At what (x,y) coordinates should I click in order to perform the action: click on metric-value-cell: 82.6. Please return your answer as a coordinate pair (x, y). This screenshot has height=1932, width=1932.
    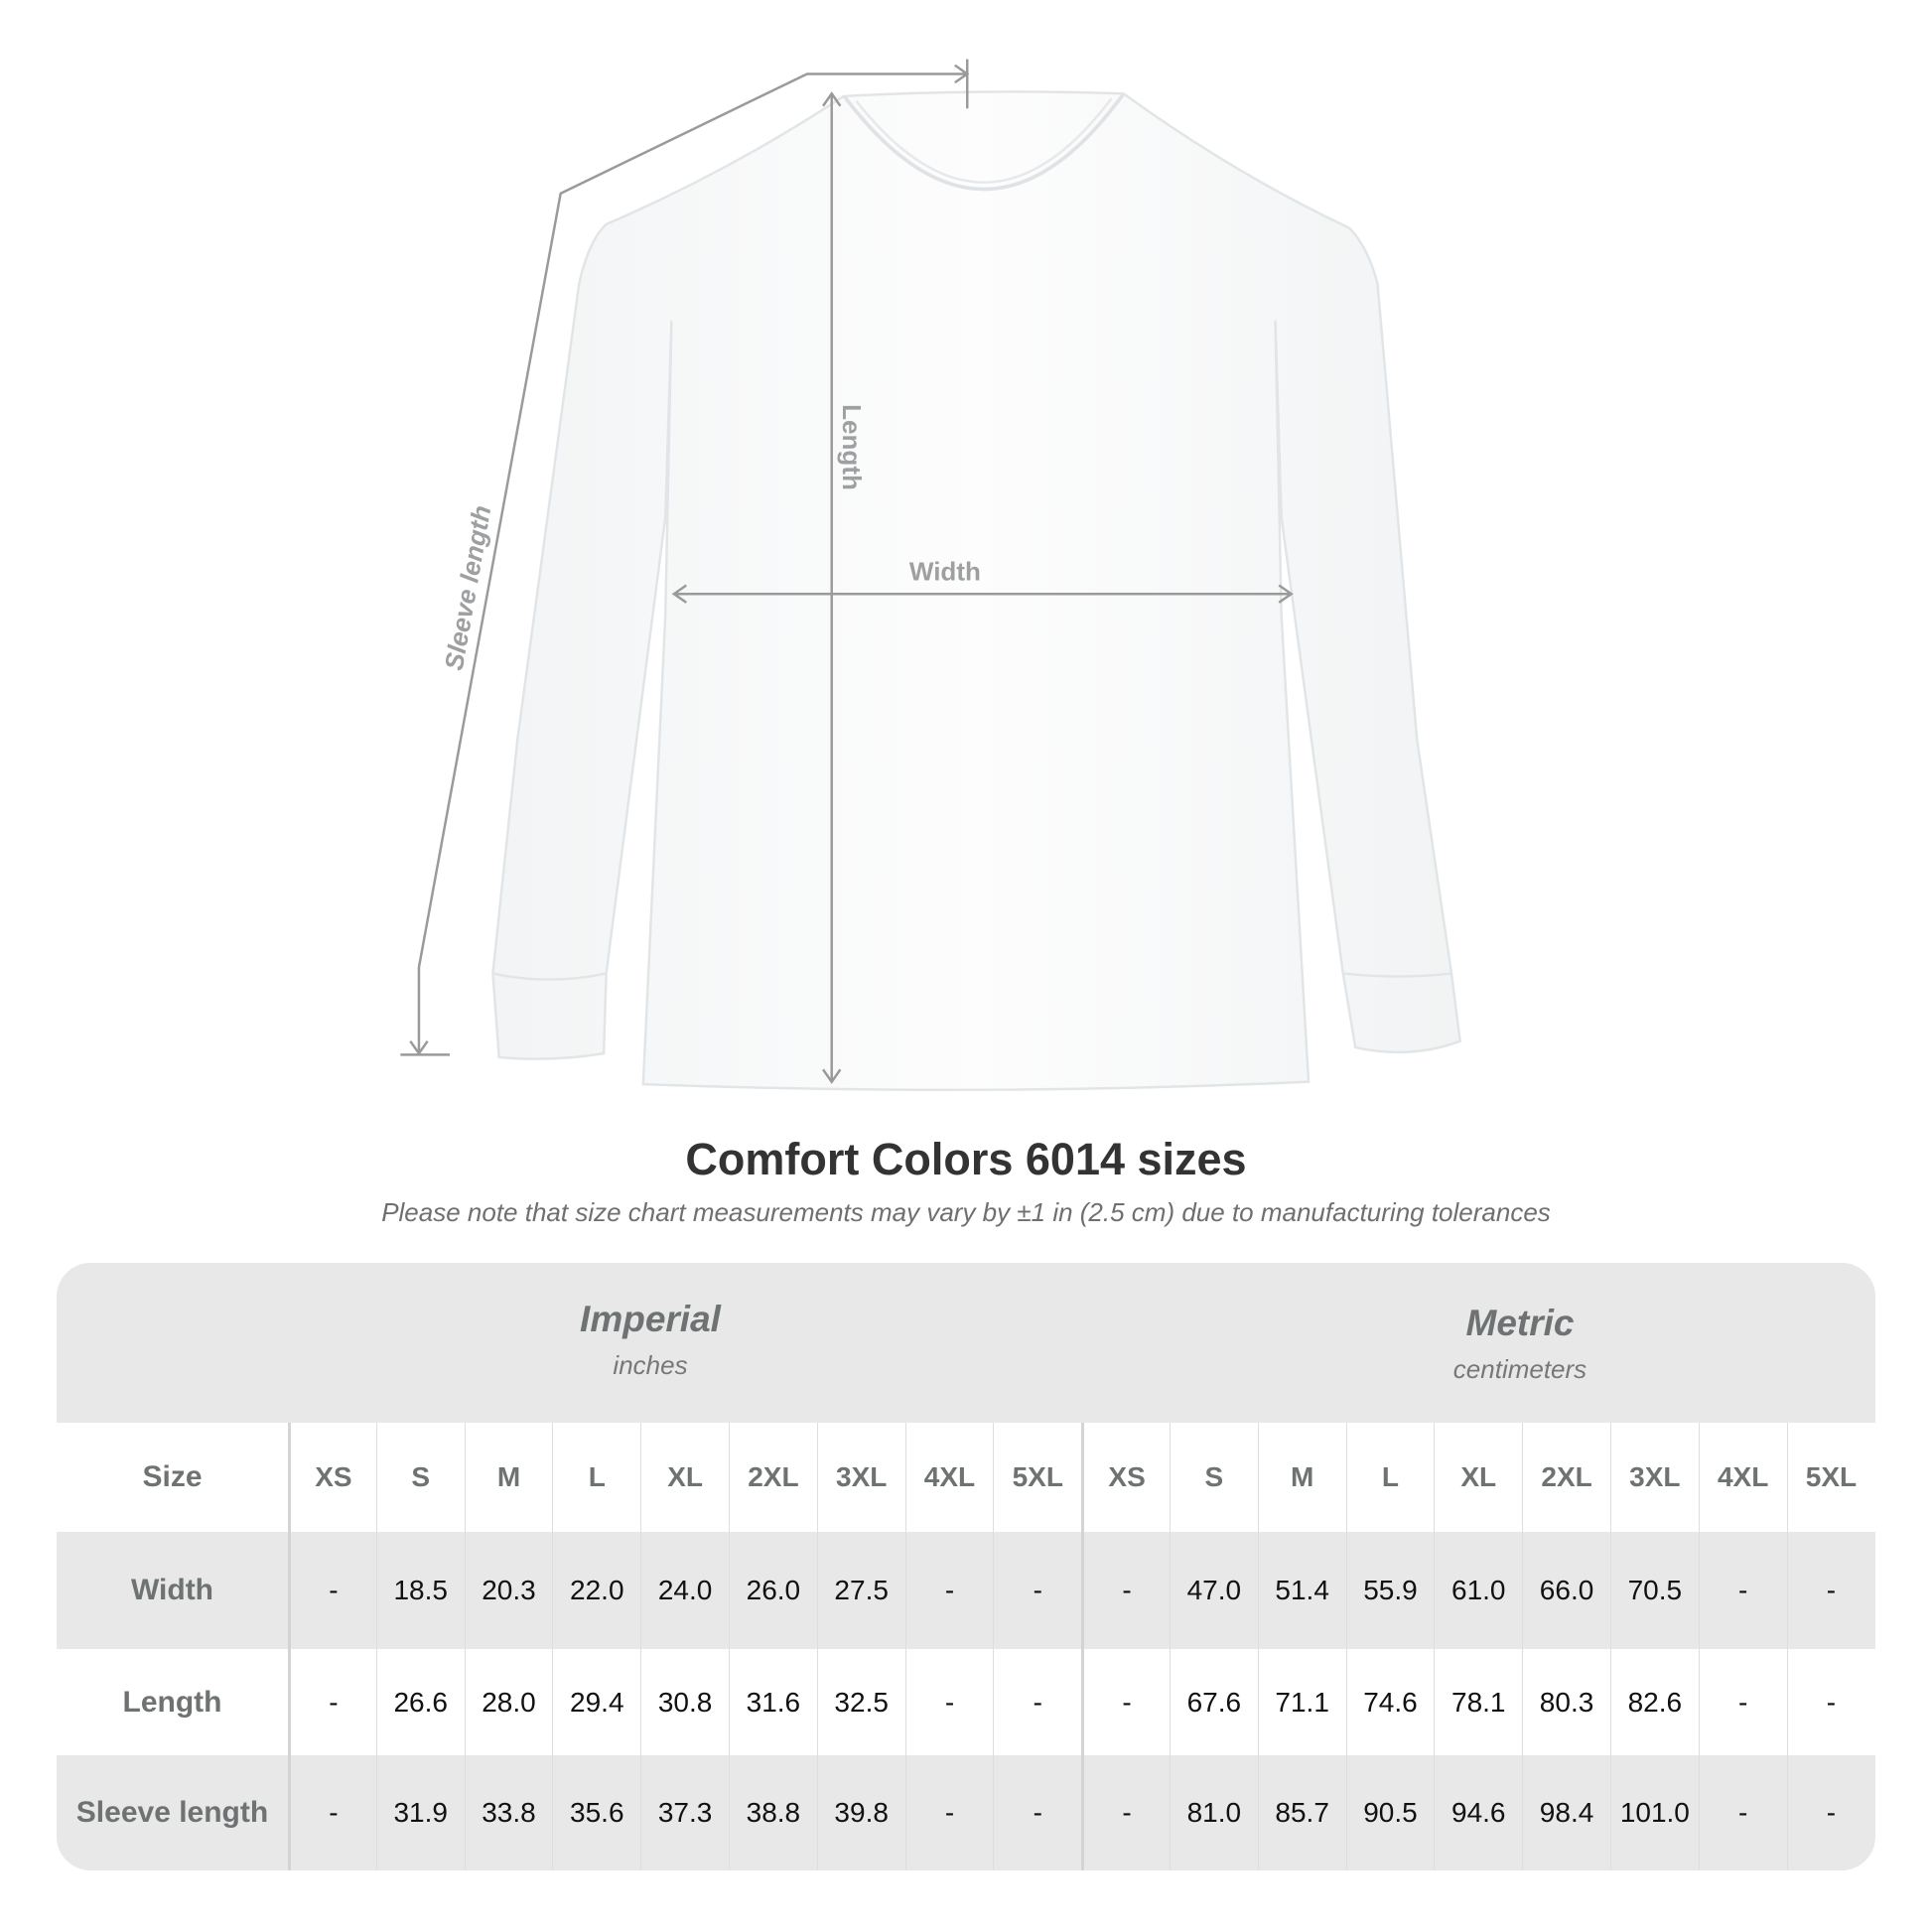
    Looking at the image, I should click on (1654, 1702).